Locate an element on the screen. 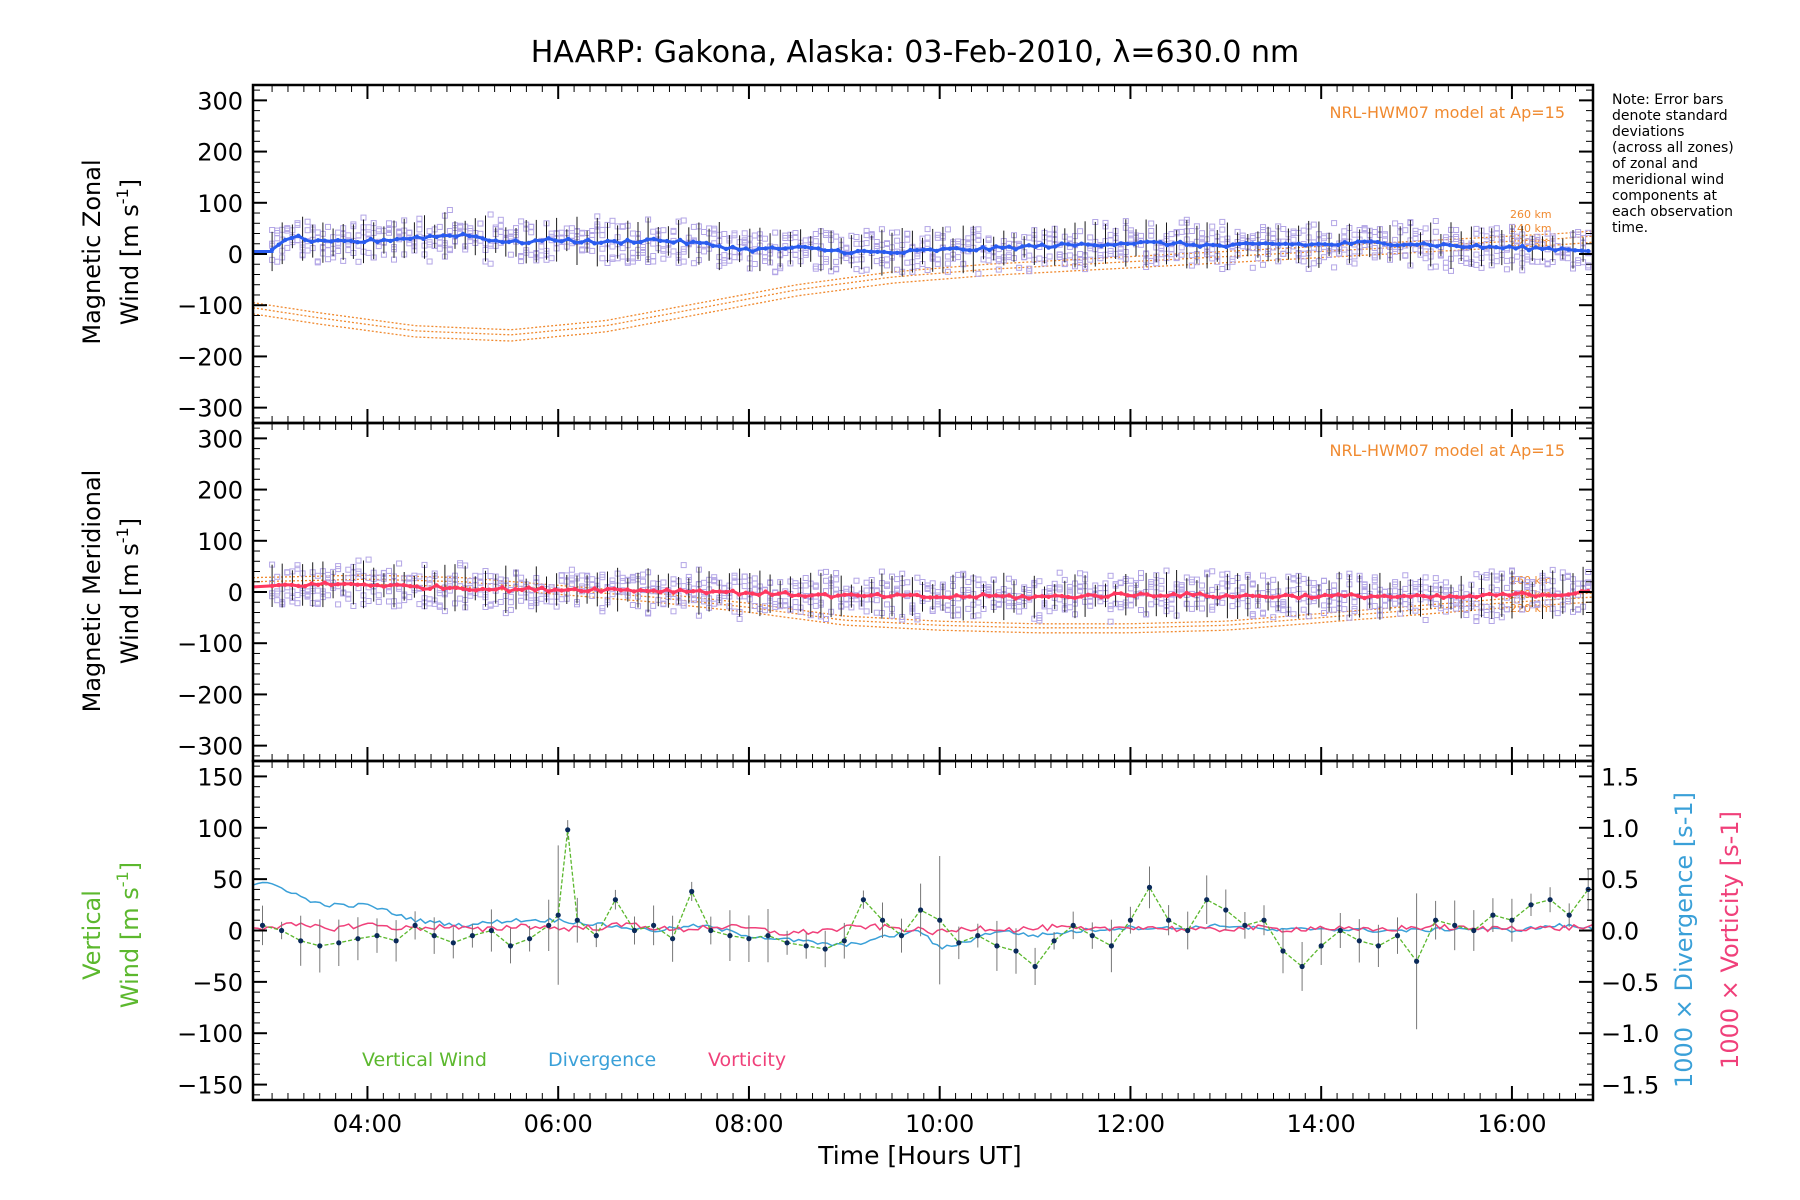 This screenshot has height=1200, width=1800. vertical-wind-line is located at coordinates (925, 898).